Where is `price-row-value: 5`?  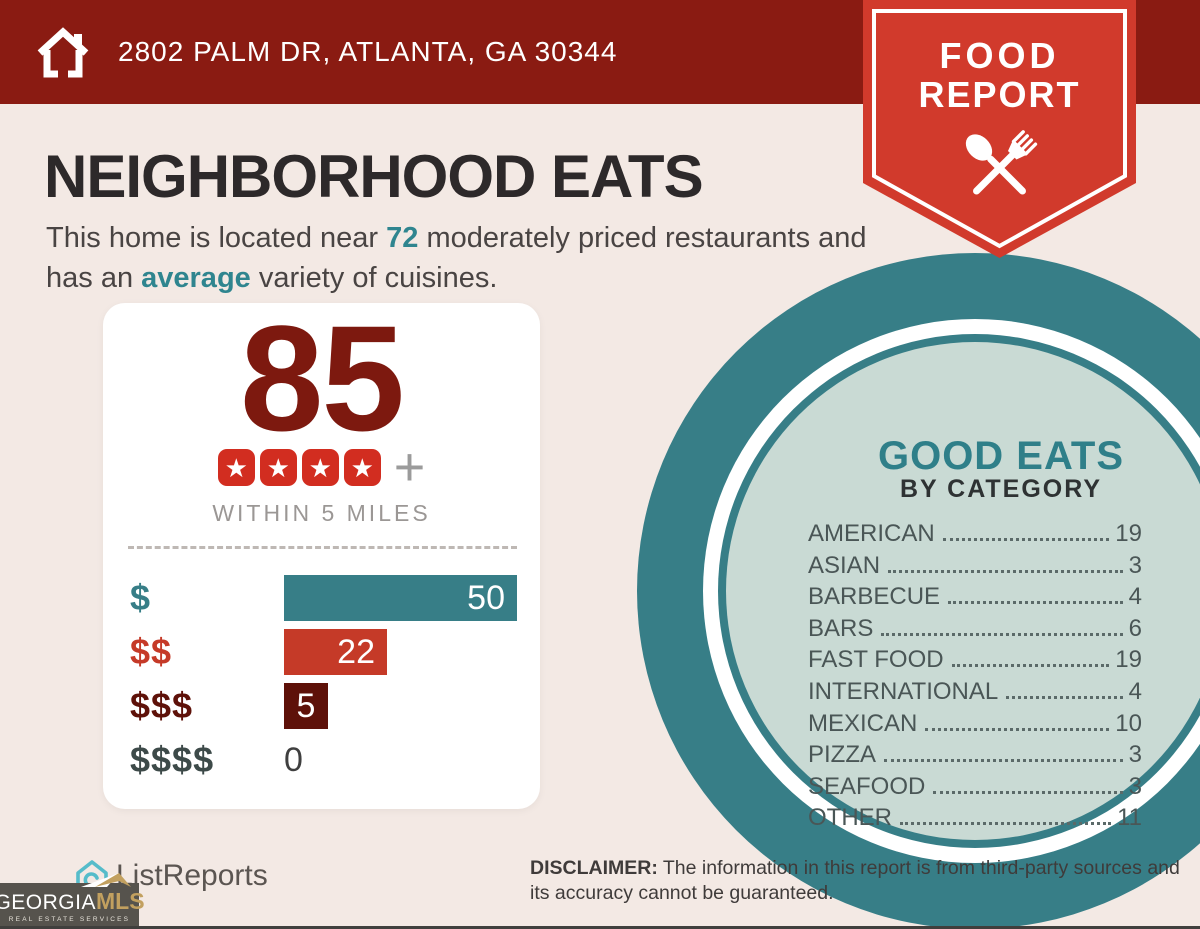 price-row-value: 5 is located at coordinates (306, 705).